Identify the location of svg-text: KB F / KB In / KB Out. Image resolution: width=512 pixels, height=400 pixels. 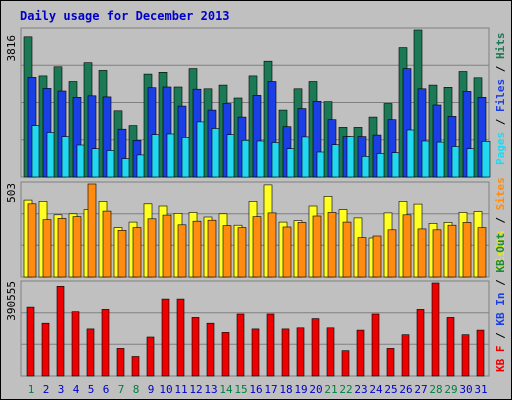
(500, 302).